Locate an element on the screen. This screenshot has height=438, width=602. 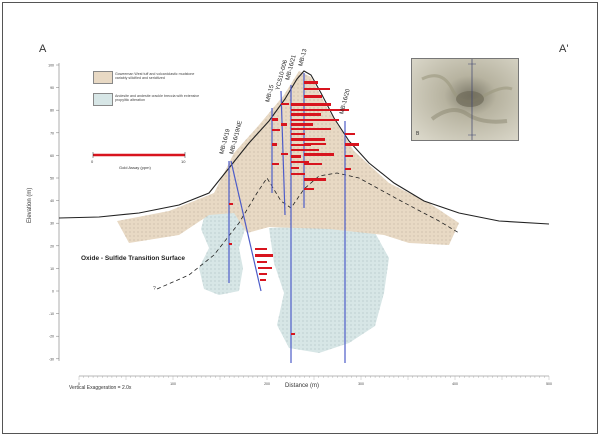
gold-assay-bars is located at coordinates (294, 208).